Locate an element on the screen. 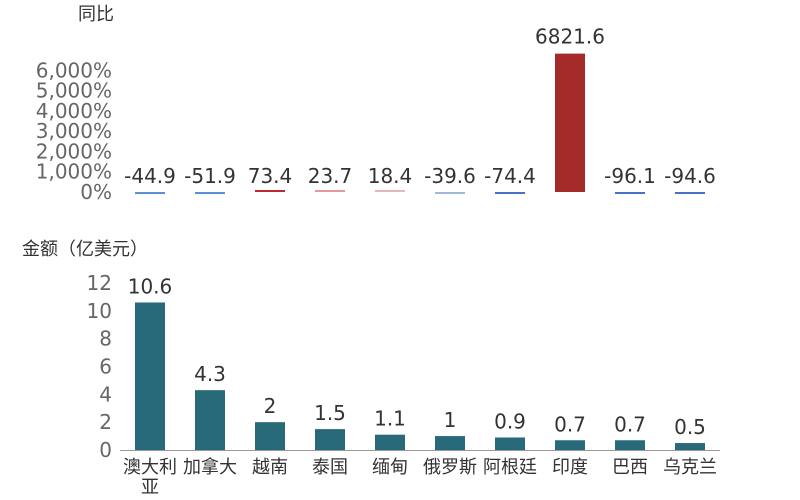 Image resolution: width=800 pixels, height=500 pixels. amount-value-label: 0.9 is located at coordinates (510, 421).